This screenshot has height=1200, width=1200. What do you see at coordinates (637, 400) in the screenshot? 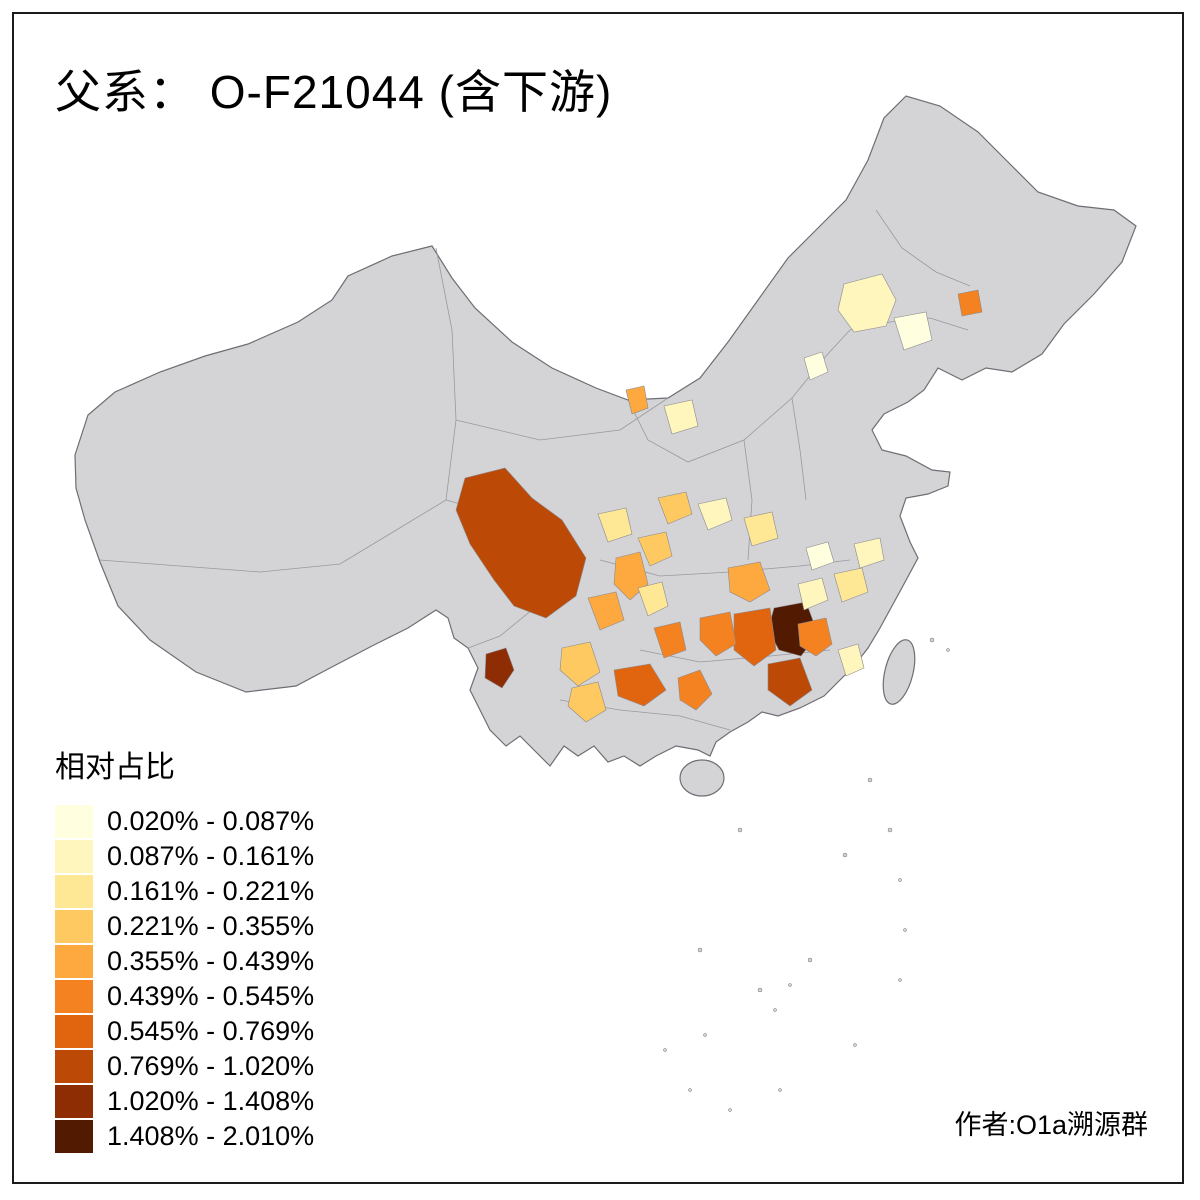
I see `map-region-ningxia` at bounding box center [637, 400].